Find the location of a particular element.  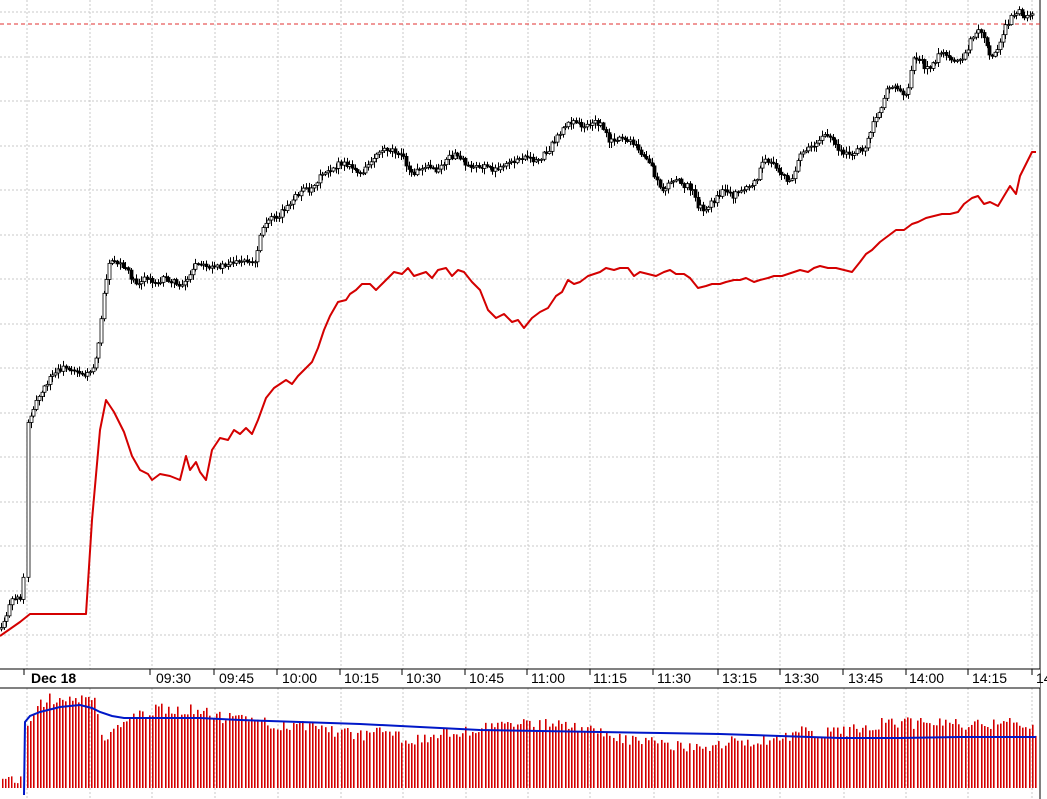

x-tick-label: 10:45 is located at coordinates (486, 678).